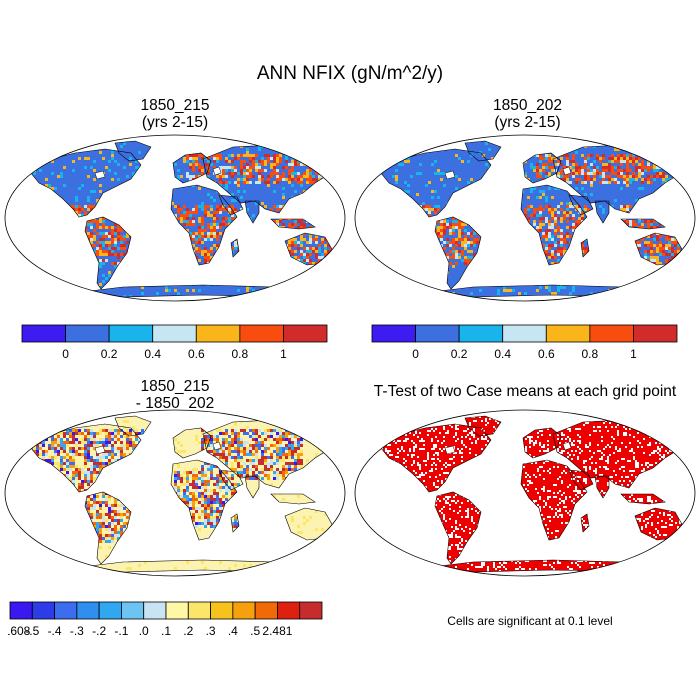 This screenshot has width=700, height=700. What do you see at coordinates (255, 631) in the screenshot?
I see `colorbar-tick-label: .5` at bounding box center [255, 631].